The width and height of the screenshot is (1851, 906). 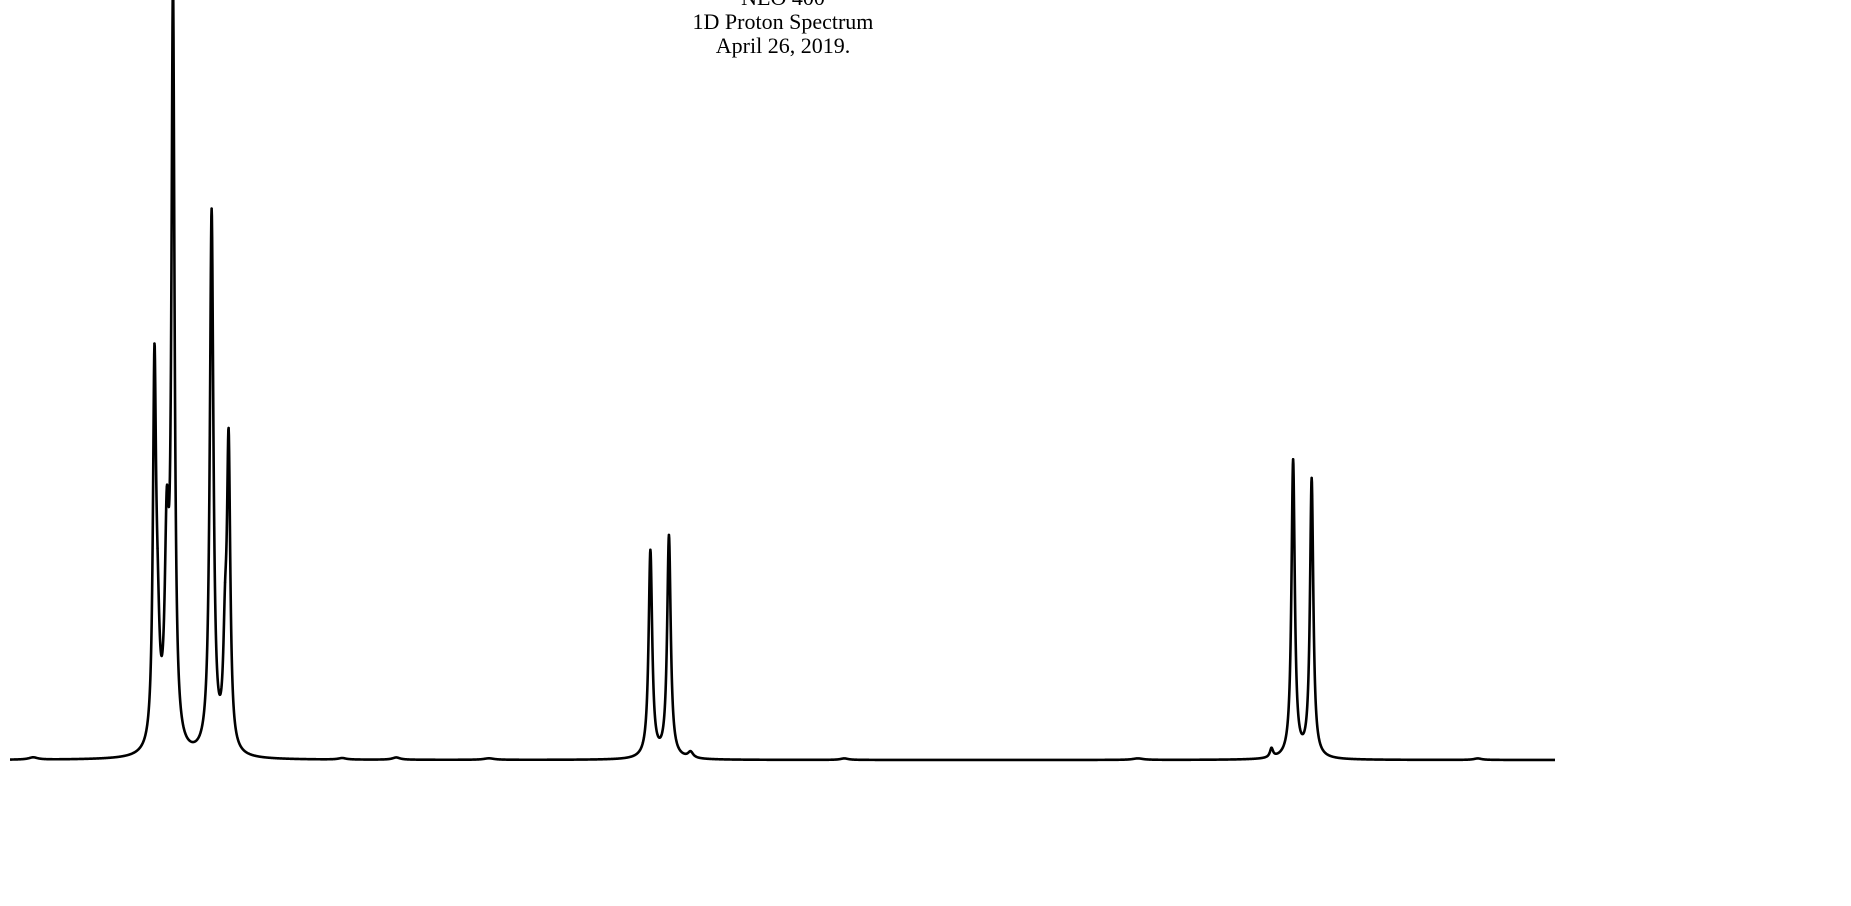 What do you see at coordinates (783, 45) in the screenshot?
I see `title-line-date: April 26, 2019.` at bounding box center [783, 45].